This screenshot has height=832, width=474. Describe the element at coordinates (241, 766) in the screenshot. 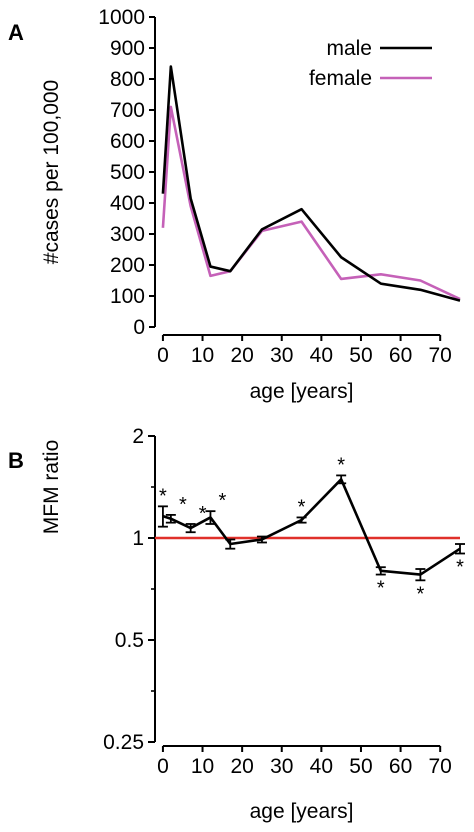

I see `panel-b-x-tick-label: 20` at that location.